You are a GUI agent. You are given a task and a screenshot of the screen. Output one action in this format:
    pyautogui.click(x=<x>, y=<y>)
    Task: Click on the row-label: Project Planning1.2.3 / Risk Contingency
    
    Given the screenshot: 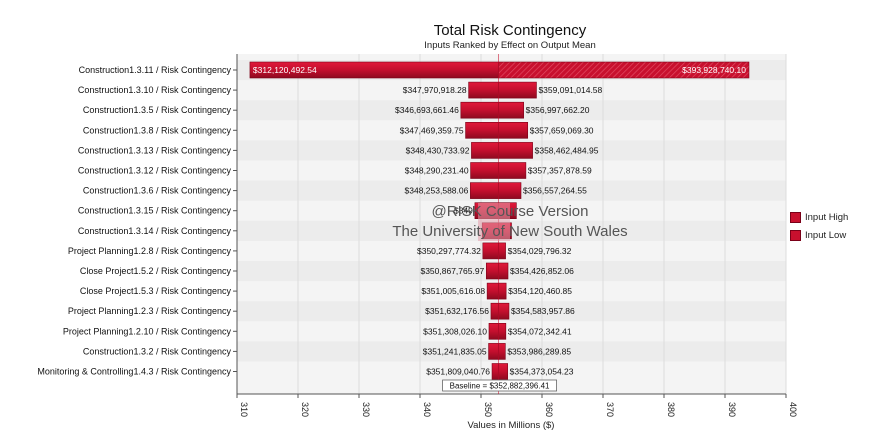 What is the action you would take?
    pyautogui.click(x=150, y=311)
    